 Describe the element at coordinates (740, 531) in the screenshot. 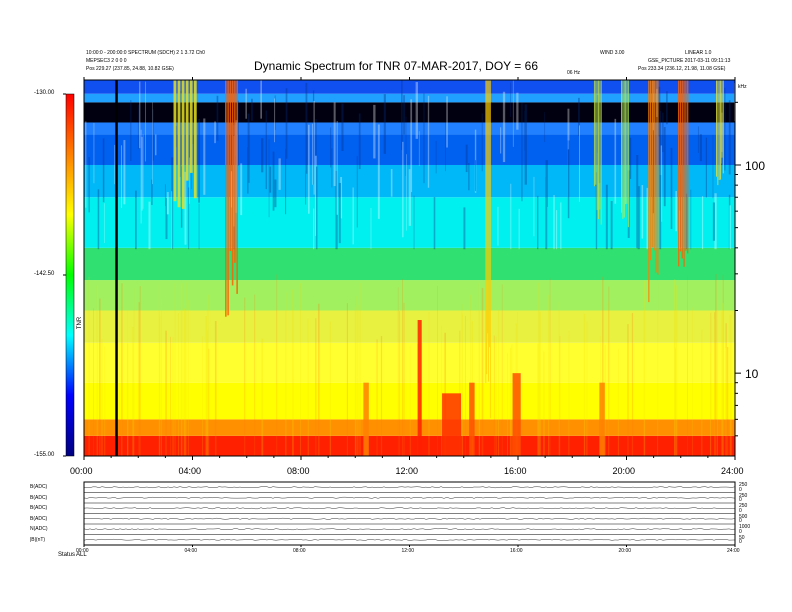

I see `bottom-row-scale: 0` at that location.